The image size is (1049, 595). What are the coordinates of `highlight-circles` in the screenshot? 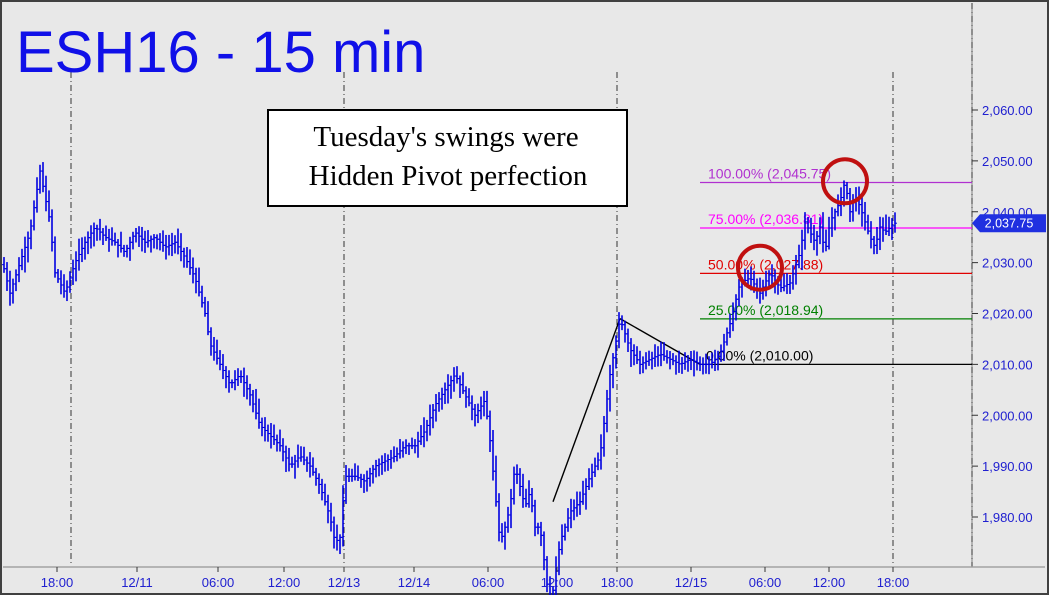 It's located at (802, 224).